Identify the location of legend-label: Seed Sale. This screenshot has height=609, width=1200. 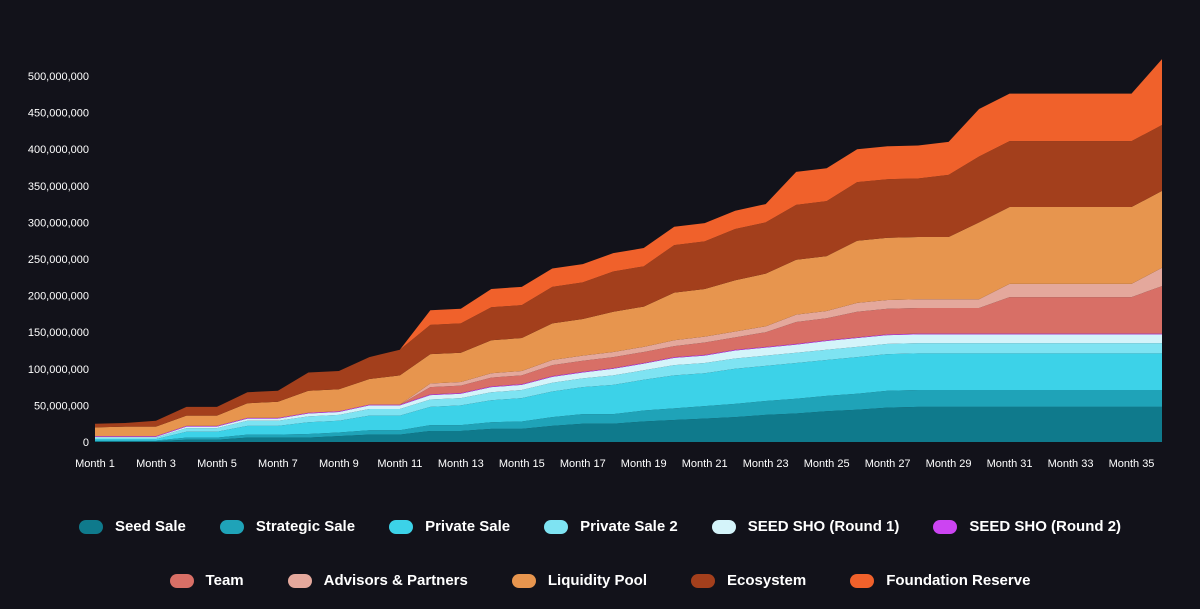
(150, 526).